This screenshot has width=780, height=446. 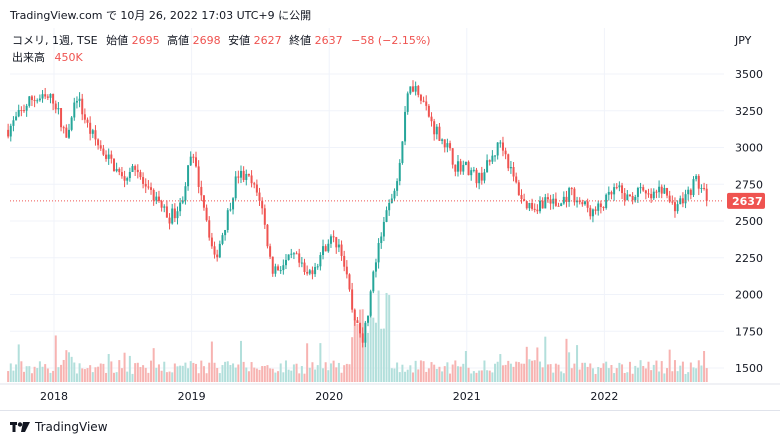 What do you see at coordinates (390, 393) in the screenshot?
I see `time-axis: 2018 2019 2020 2021 2022` at bounding box center [390, 393].